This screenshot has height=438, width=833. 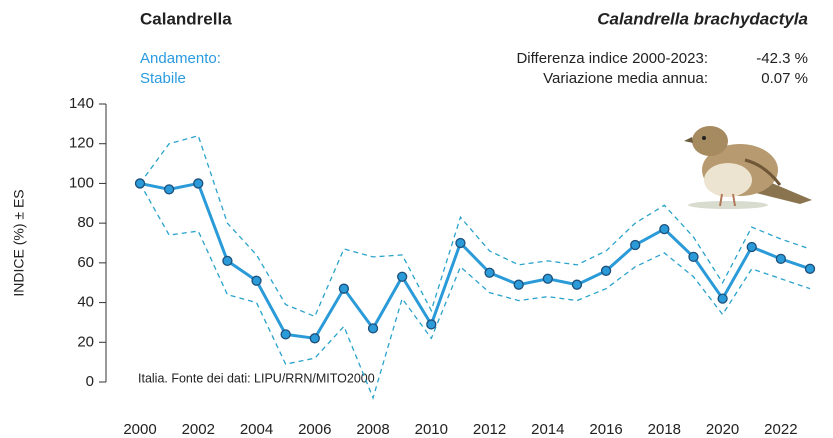 What do you see at coordinates (605, 429) in the screenshot?
I see `x-tick-label: 2016` at bounding box center [605, 429].